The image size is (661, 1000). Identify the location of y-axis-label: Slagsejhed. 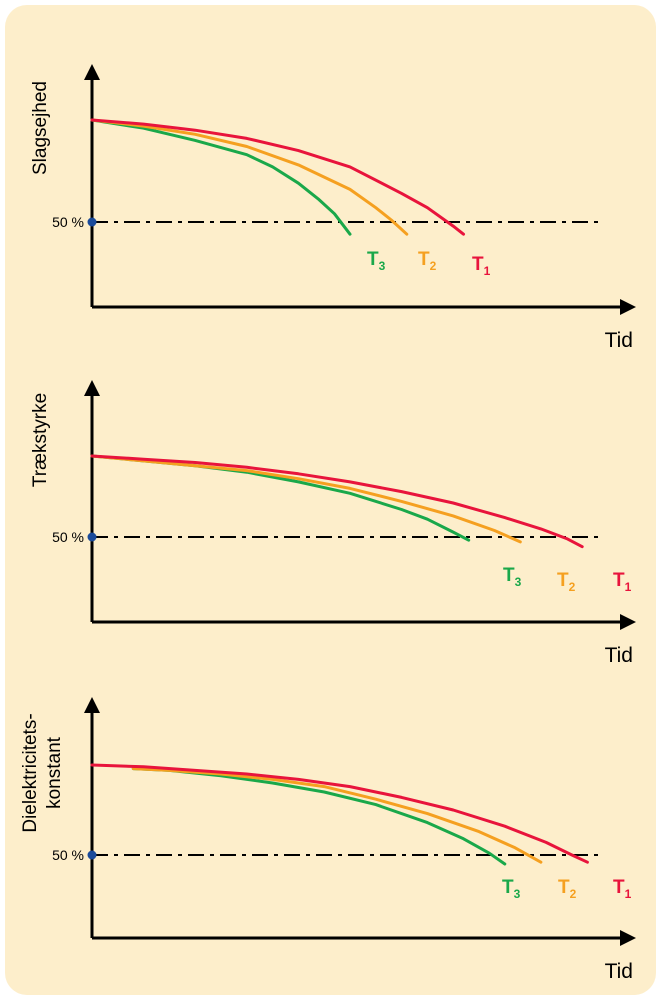
(40, 128).